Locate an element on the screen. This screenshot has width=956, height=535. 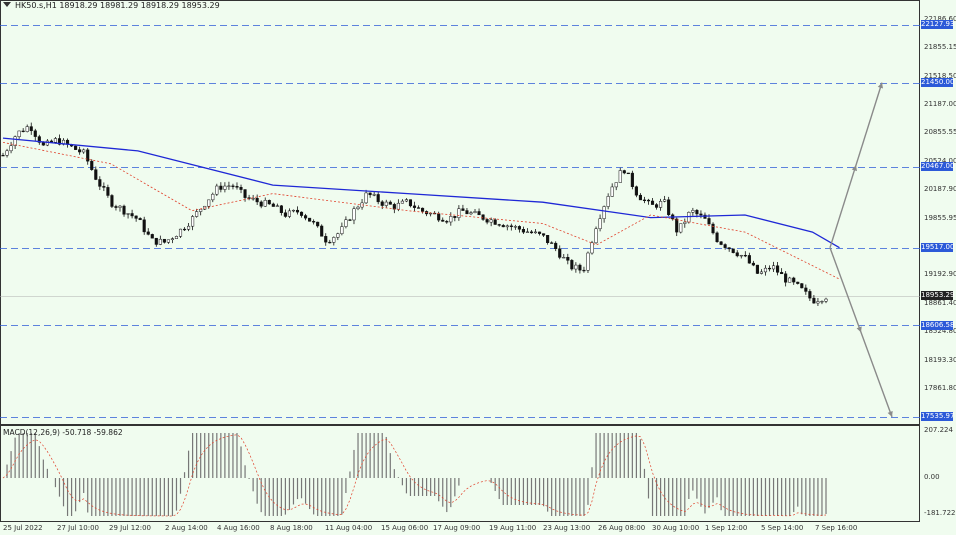
level-price-label: 22127.93 is located at coordinates (938, 25).